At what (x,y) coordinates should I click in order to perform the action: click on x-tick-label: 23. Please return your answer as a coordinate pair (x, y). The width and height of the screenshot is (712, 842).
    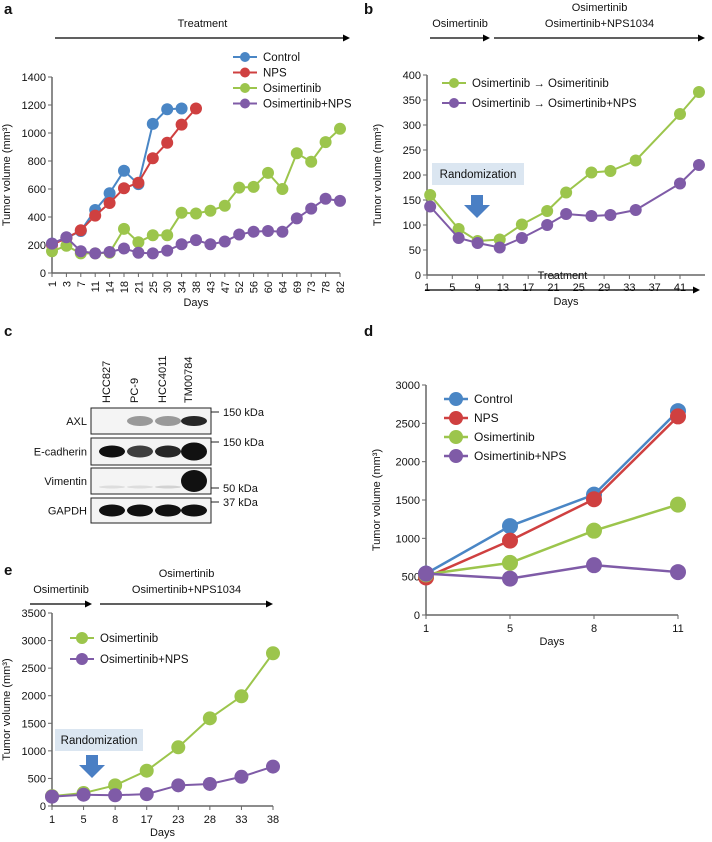
    Looking at the image, I should click on (178, 820).